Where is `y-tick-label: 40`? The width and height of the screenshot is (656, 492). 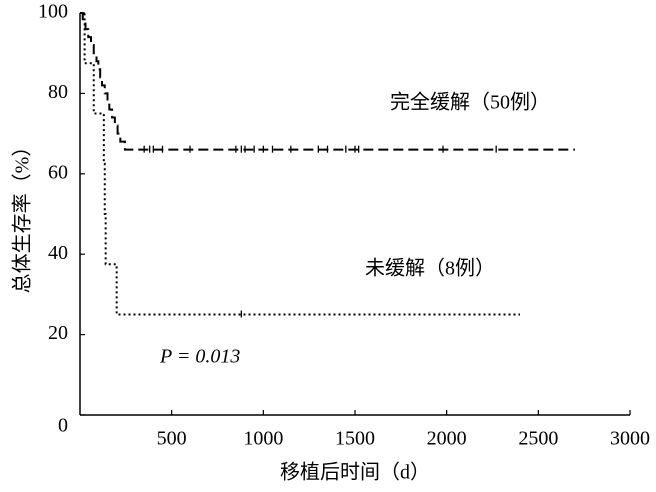 y-tick-label: 40 is located at coordinates (58, 253).